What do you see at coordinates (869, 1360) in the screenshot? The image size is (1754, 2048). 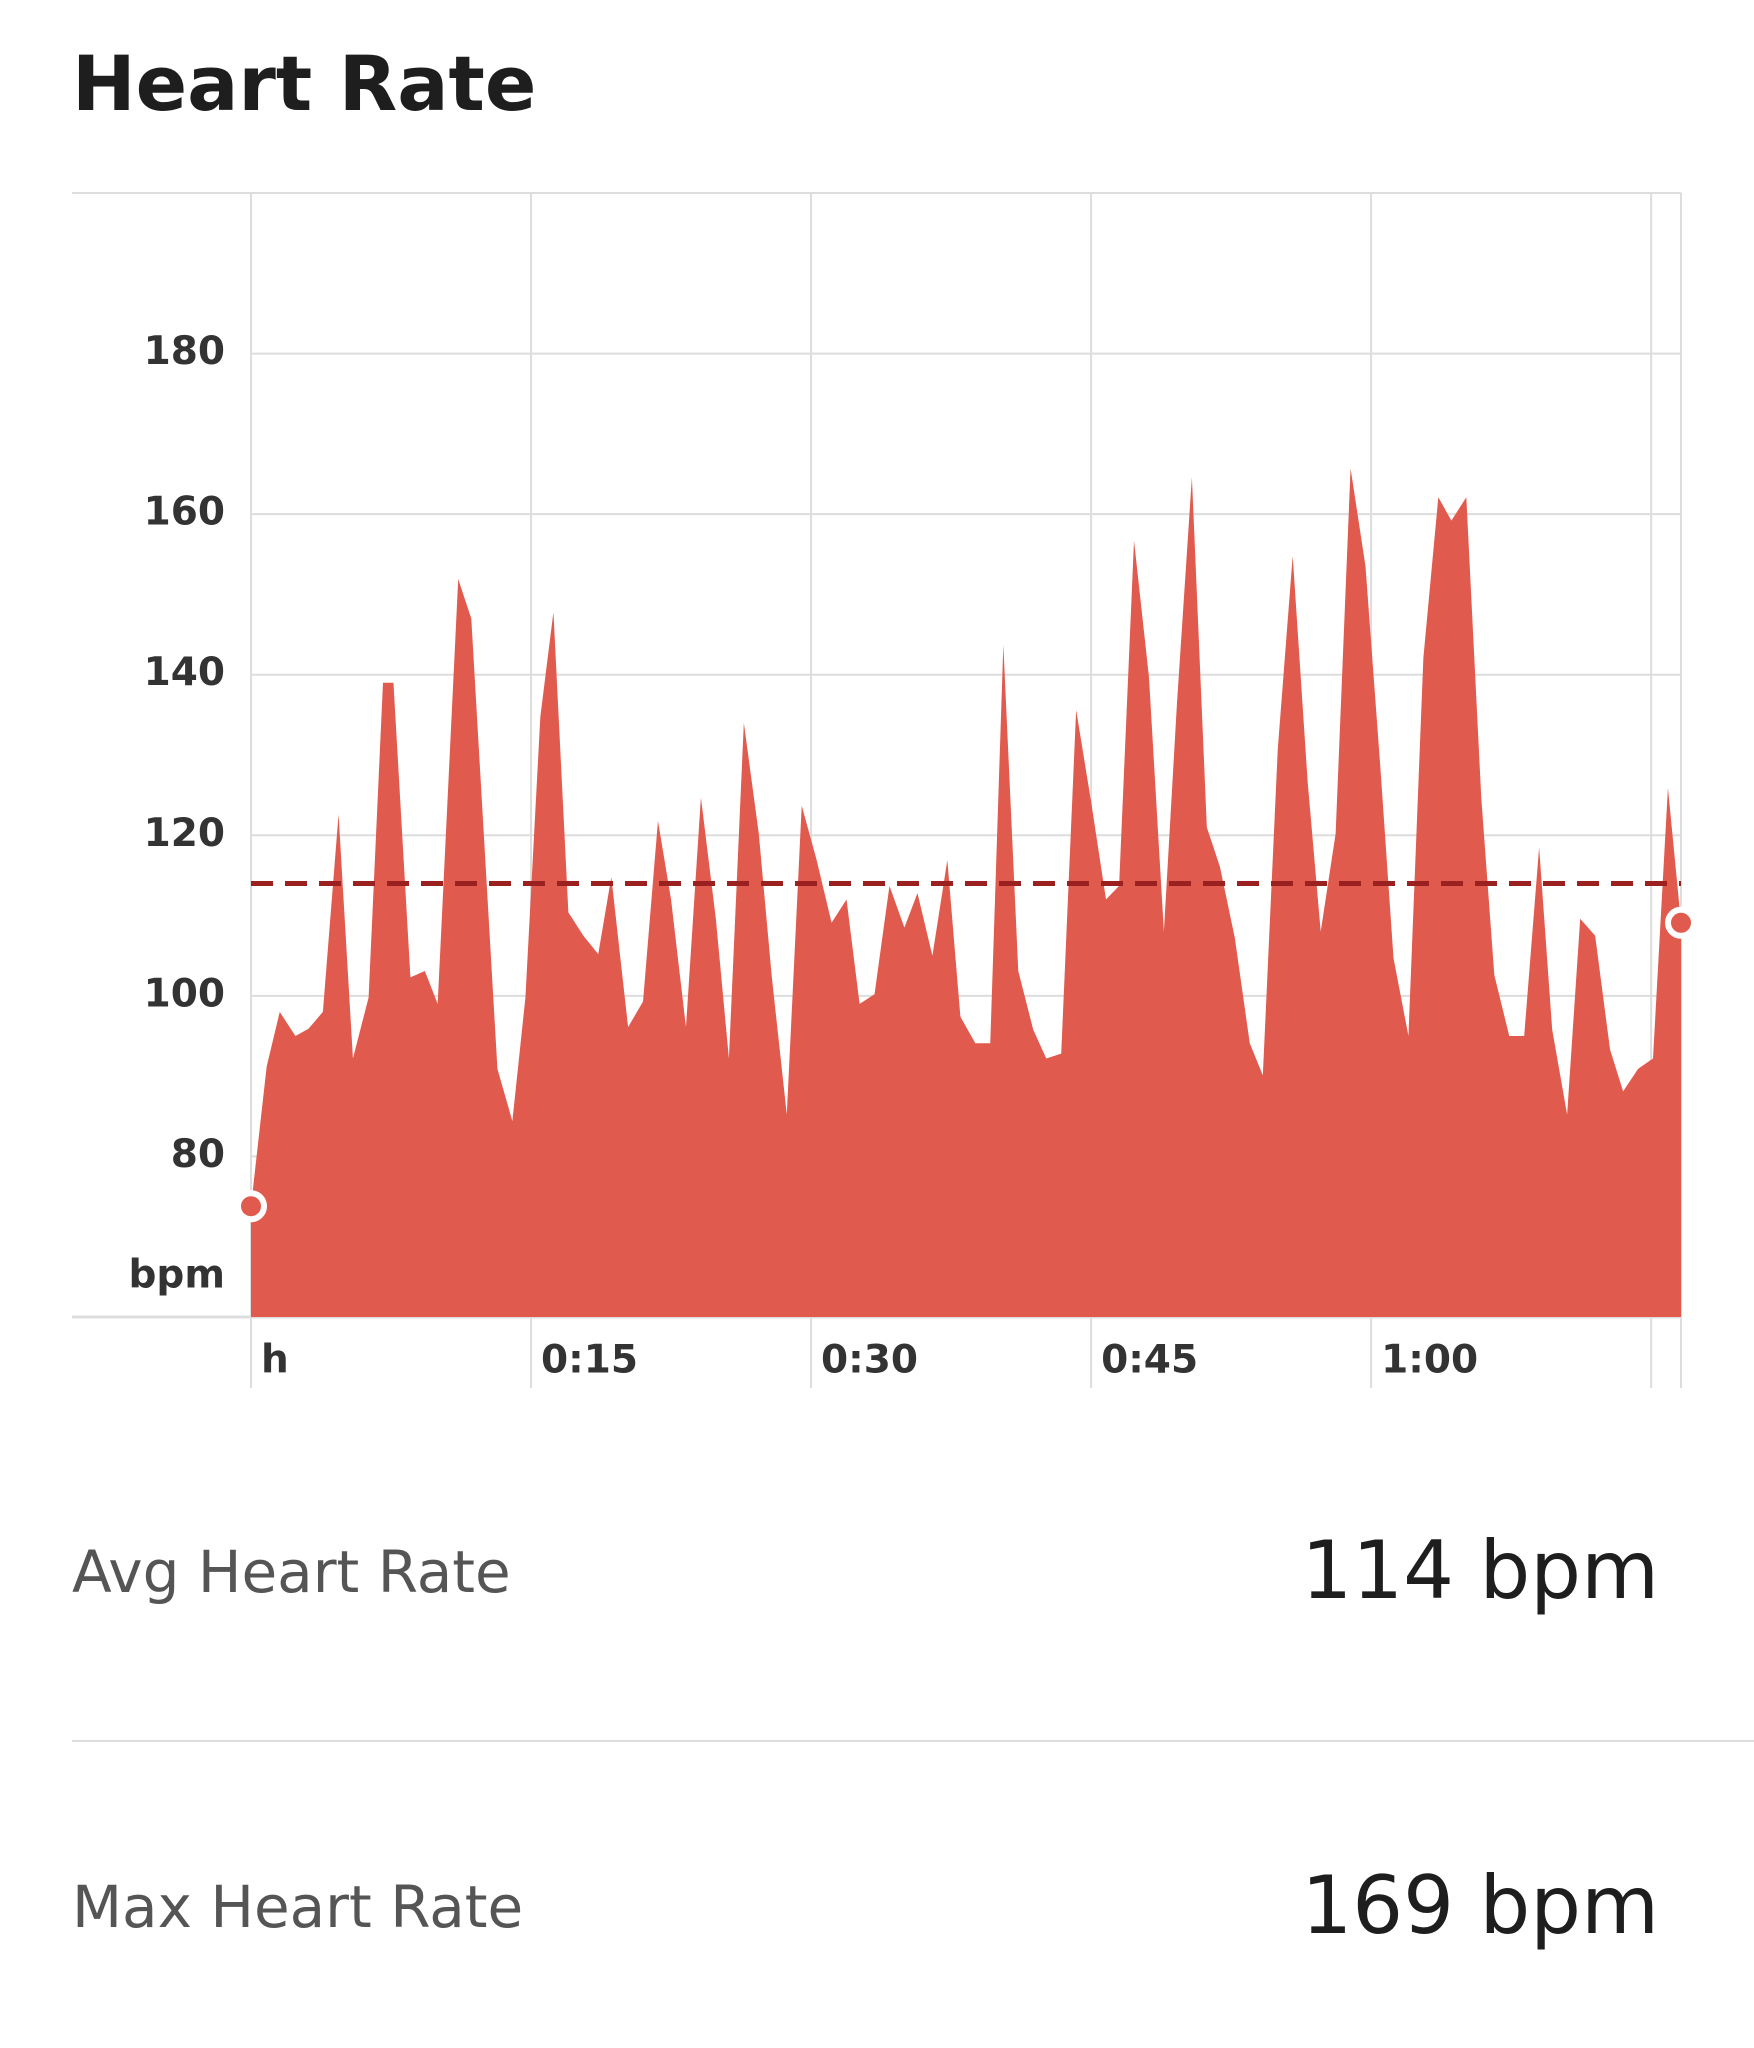 I see `x-tick-label: 0:30` at bounding box center [869, 1360].